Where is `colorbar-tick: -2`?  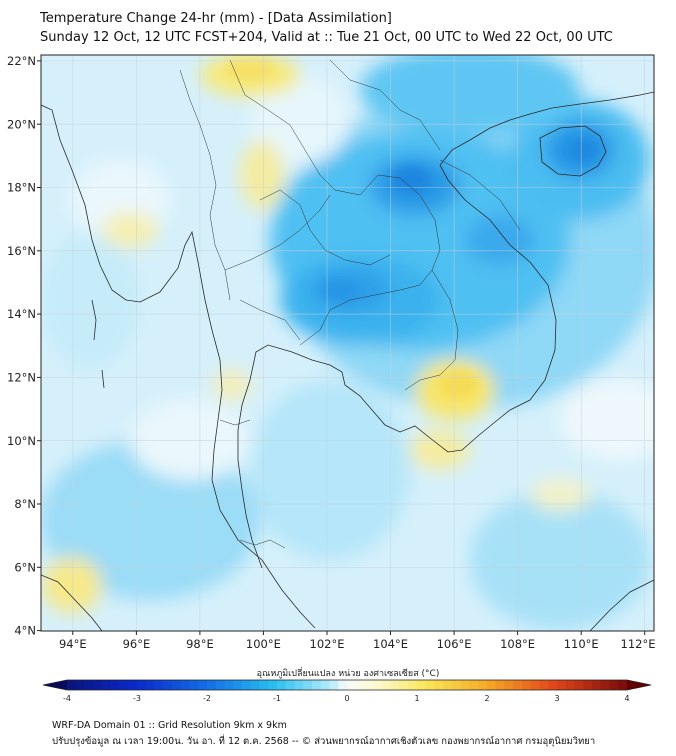 colorbar-tick: -2 is located at coordinates (207, 698).